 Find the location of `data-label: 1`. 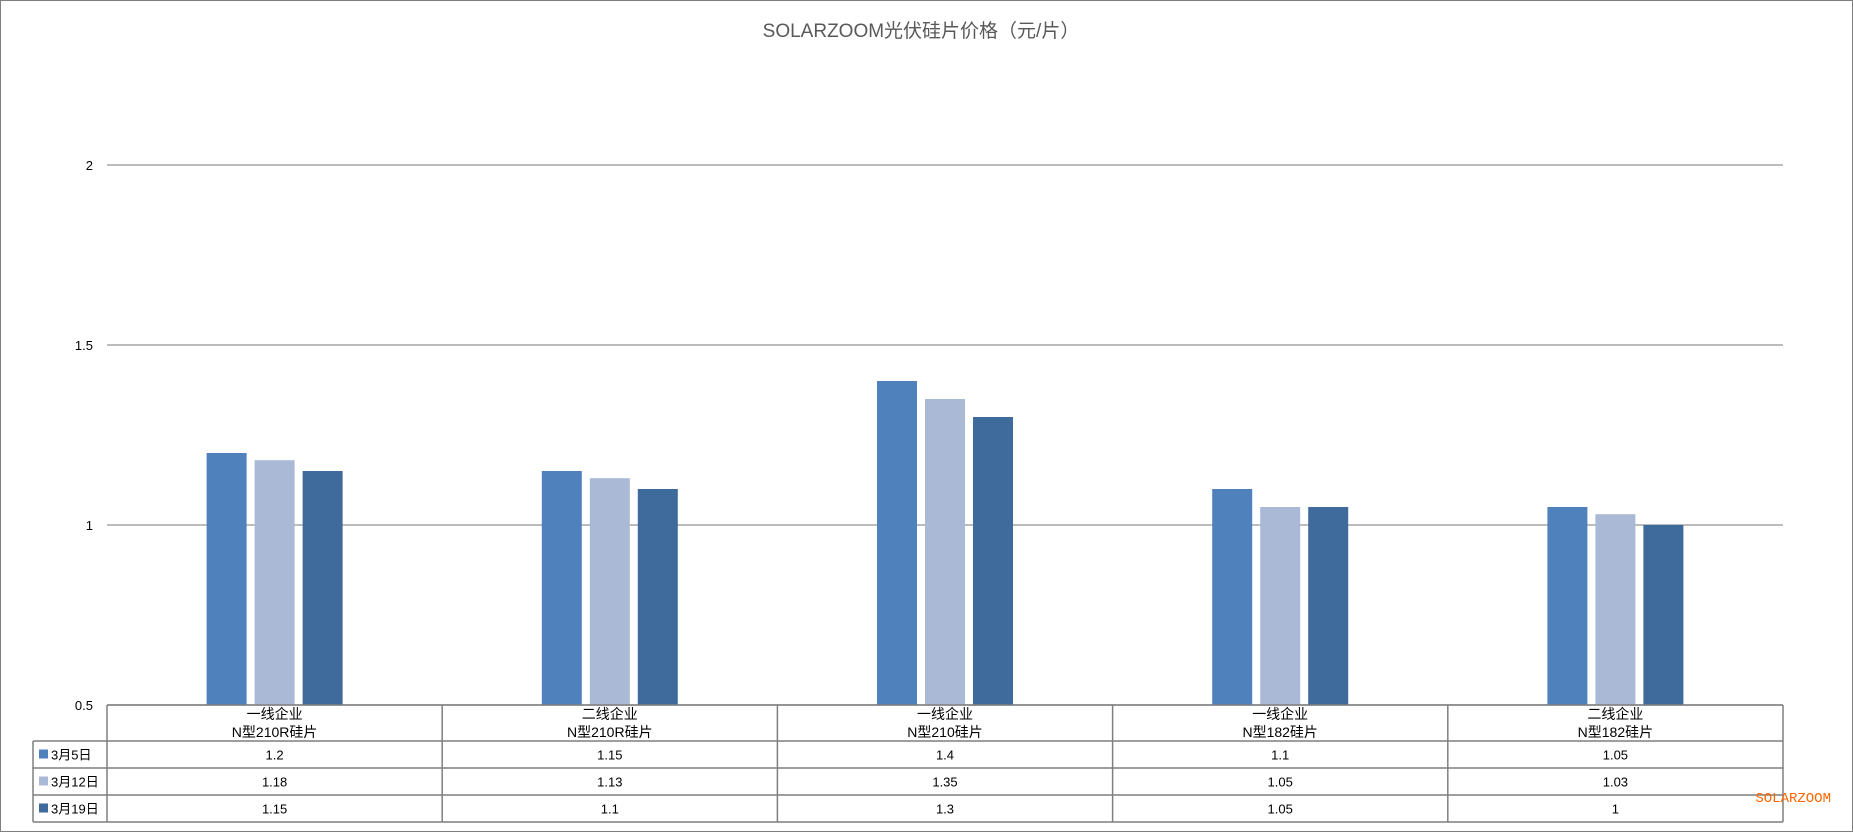

data-label: 1 is located at coordinates (1615, 809).